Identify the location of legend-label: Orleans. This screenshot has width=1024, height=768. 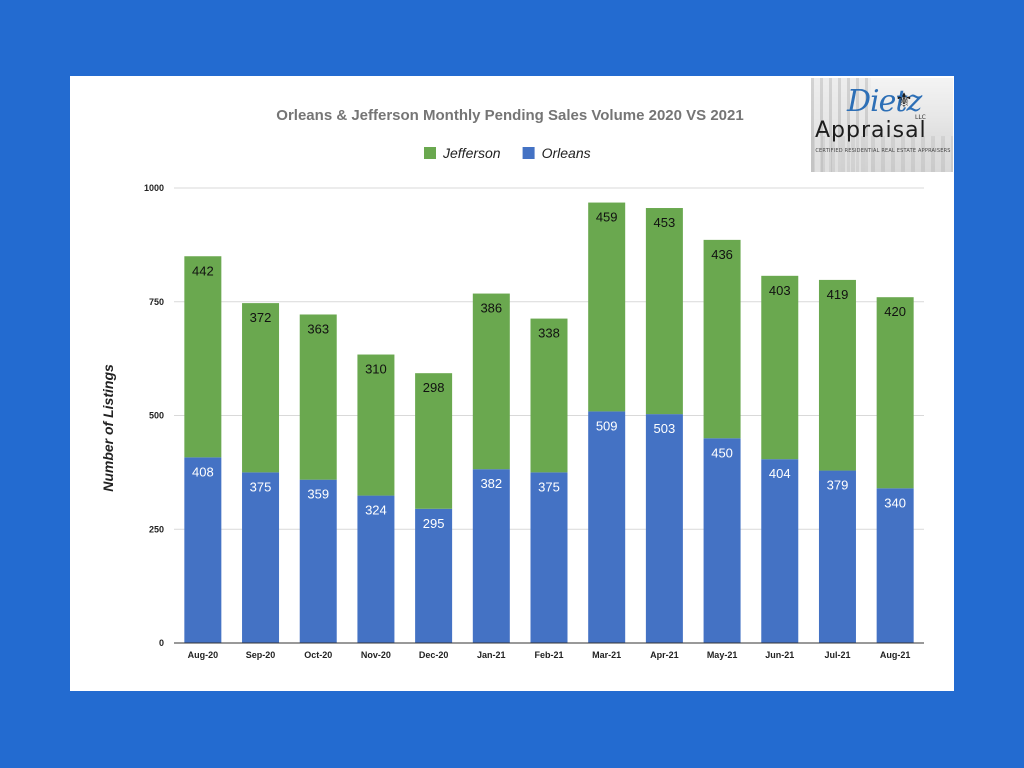
(566, 153).